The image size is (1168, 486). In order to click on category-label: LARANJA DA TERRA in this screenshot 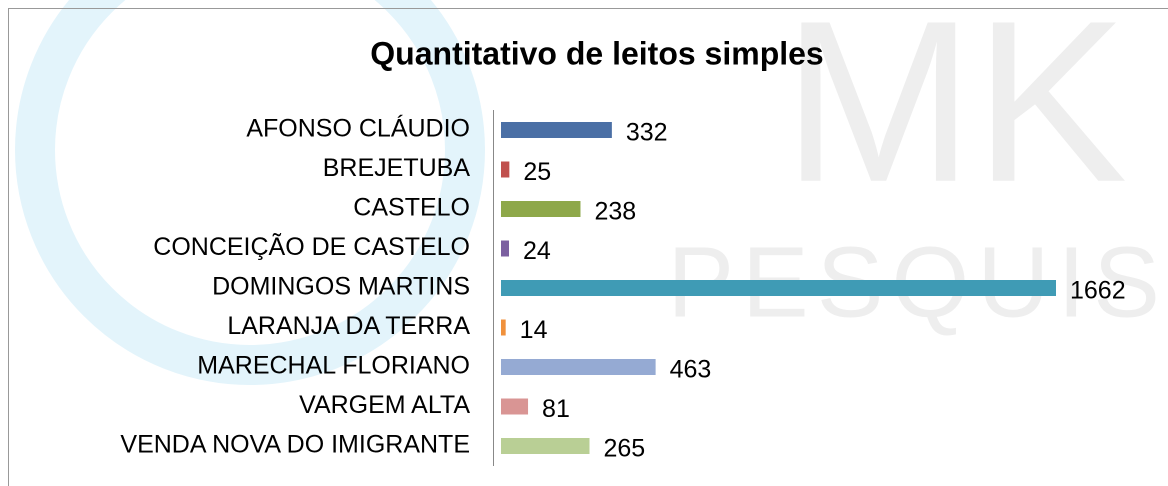, I will do `click(348, 326)`.